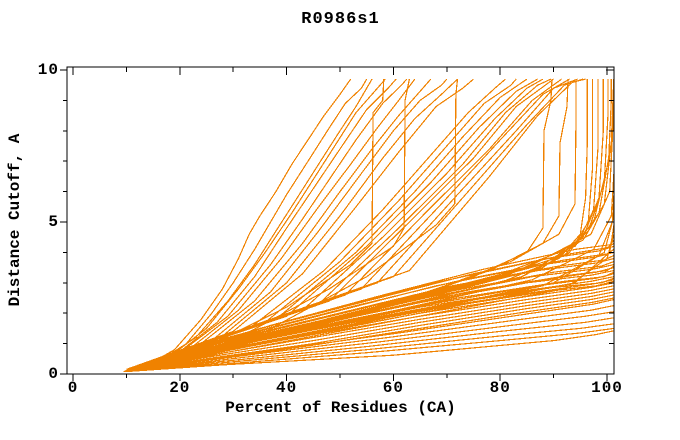 This screenshot has height=440, width=680. What do you see at coordinates (340, 19) in the screenshot?
I see `chart-title: R0986s1` at bounding box center [340, 19].